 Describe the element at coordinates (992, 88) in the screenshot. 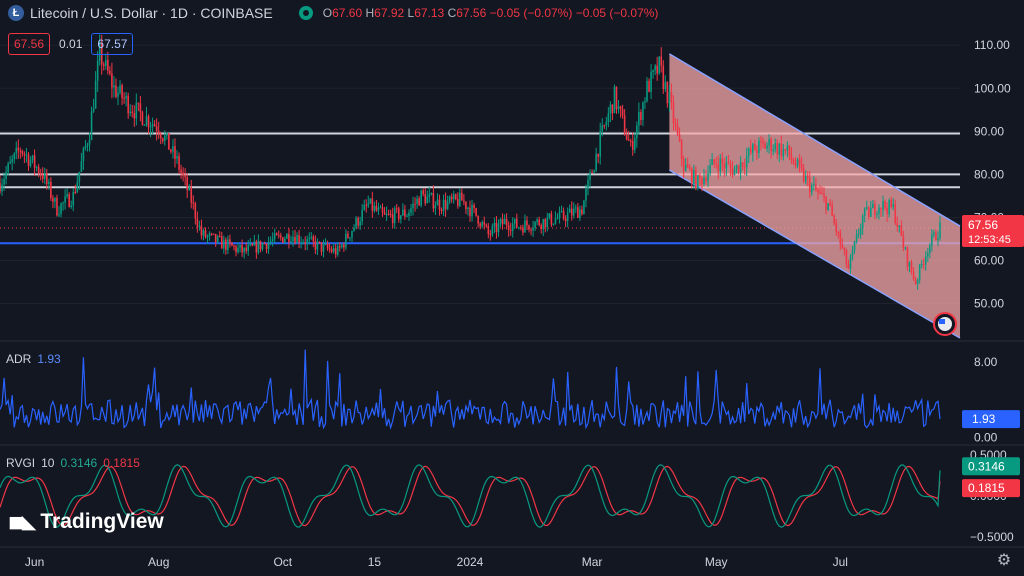

I see `price-tick-label: 100.00` at that location.